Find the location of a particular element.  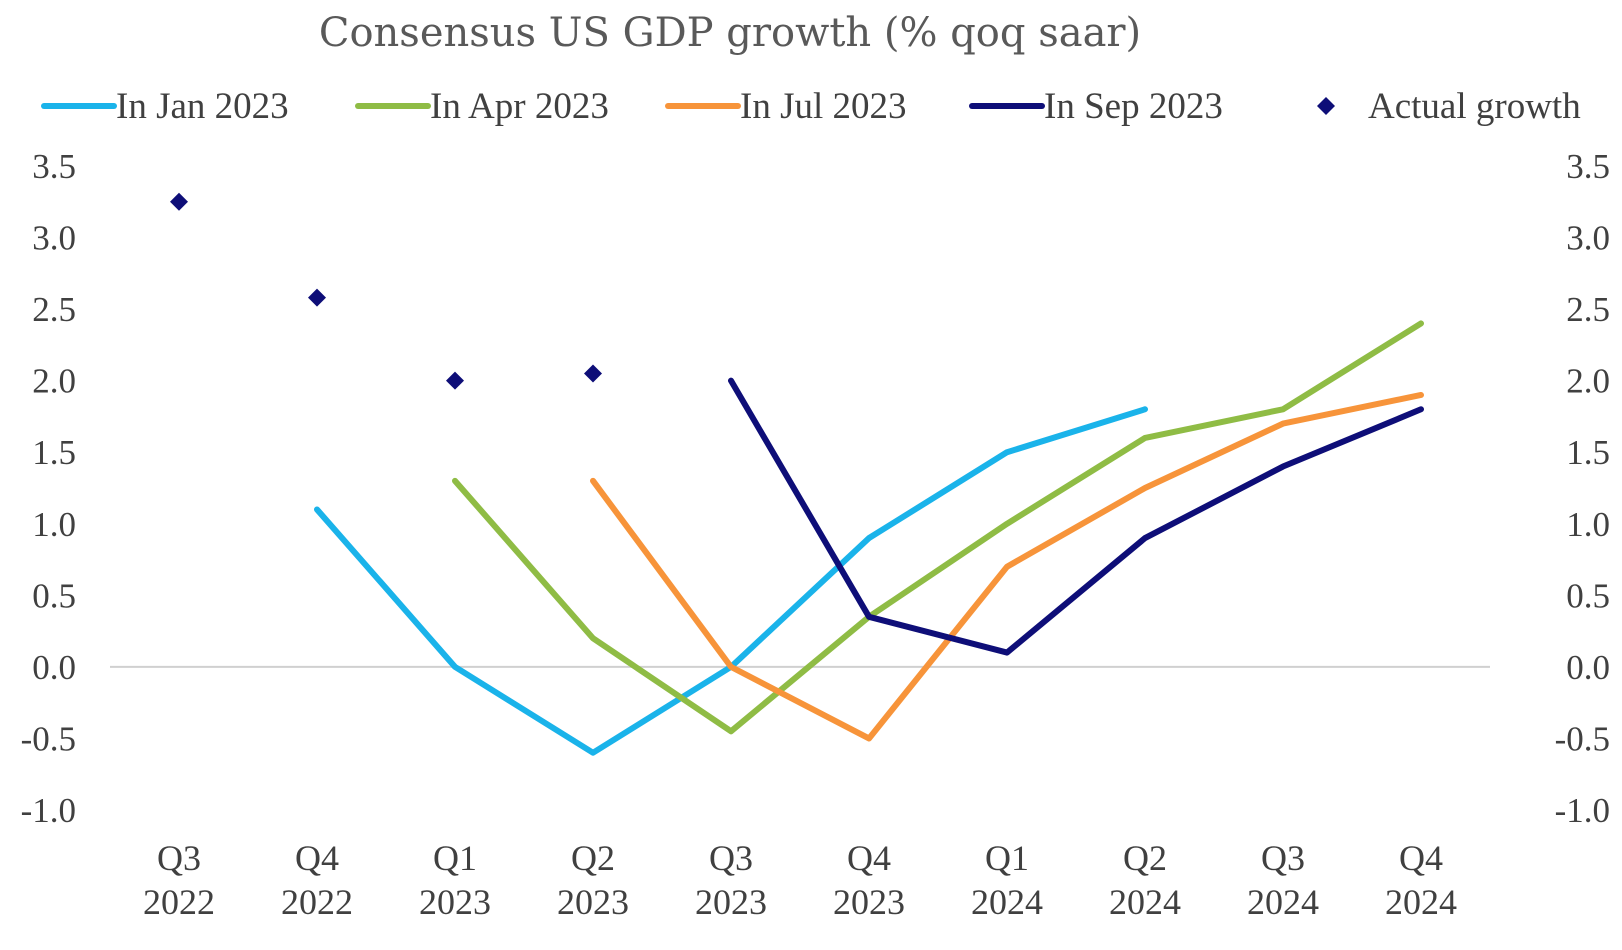

chart-title: Consensus US GDP growth (% qoq saar) is located at coordinates (730, 33).